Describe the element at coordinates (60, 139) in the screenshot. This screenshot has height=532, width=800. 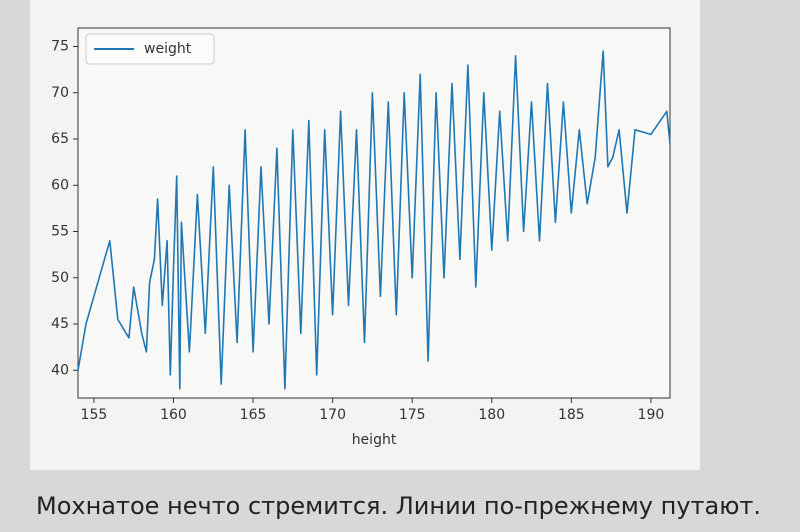
I see `y-tick-label: 65` at that location.